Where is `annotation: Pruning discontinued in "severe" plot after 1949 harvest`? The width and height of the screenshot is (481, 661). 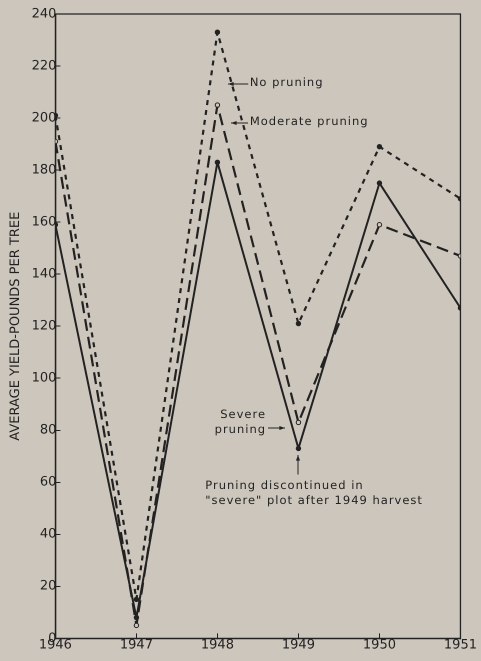 annotation: Pruning discontinued in "severe" plot after 1949 harvest is located at coordinates (314, 493).